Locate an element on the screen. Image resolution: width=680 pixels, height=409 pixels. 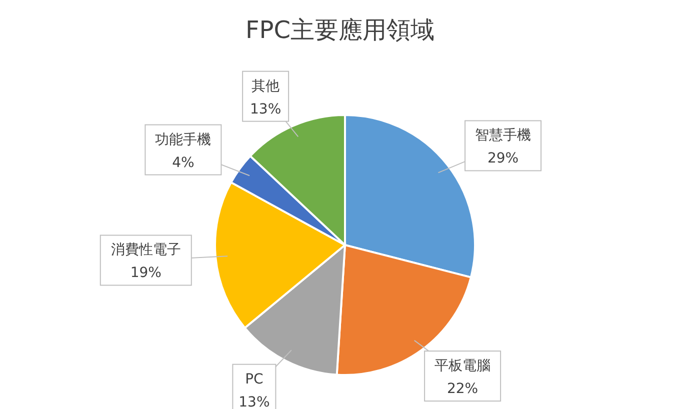
chart-title: FPC主要應用領域 is located at coordinates (340, 30).